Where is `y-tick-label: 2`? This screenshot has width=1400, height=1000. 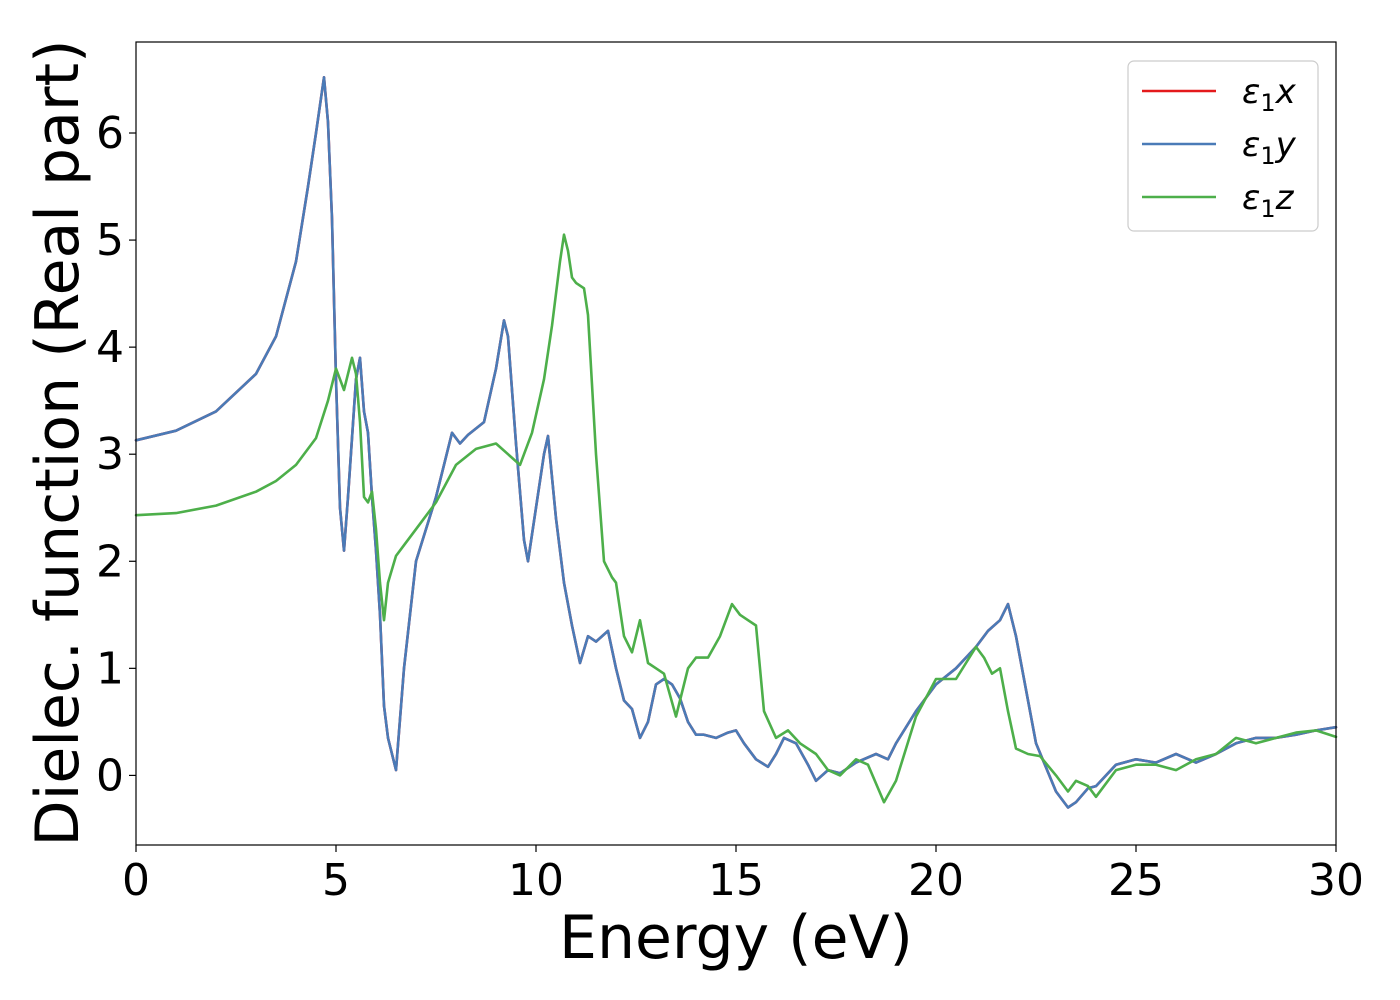 y-tick-label: 2 is located at coordinates (110, 561).